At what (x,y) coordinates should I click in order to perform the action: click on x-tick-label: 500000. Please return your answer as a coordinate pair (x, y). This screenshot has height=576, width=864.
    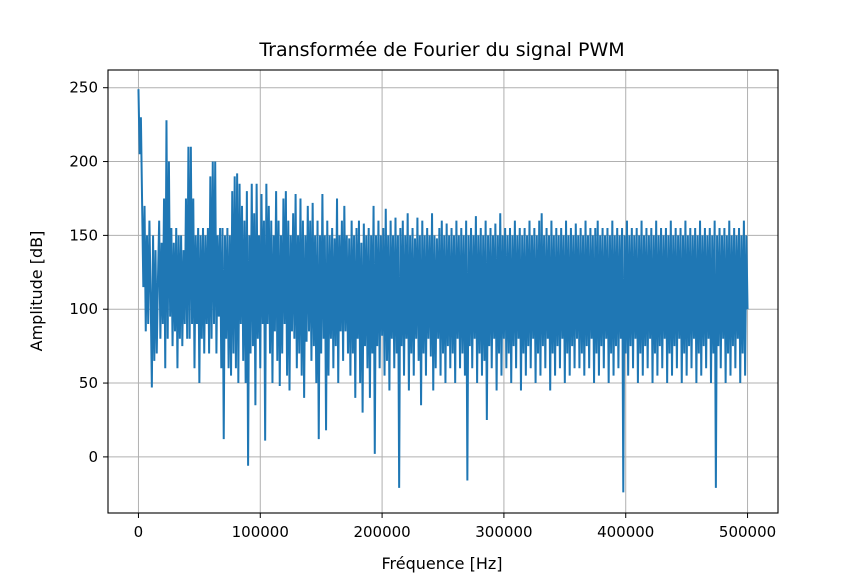
    Looking at the image, I should click on (747, 532).